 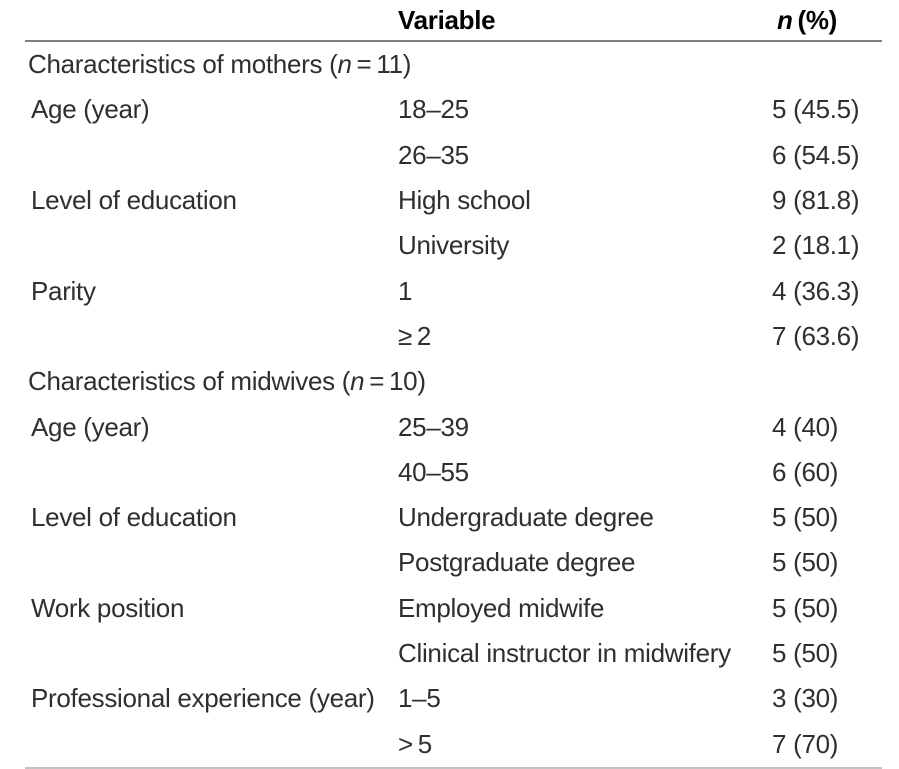 I want to click on section-title-prefix: Characteristics of mothers (, so click(x=183, y=64).